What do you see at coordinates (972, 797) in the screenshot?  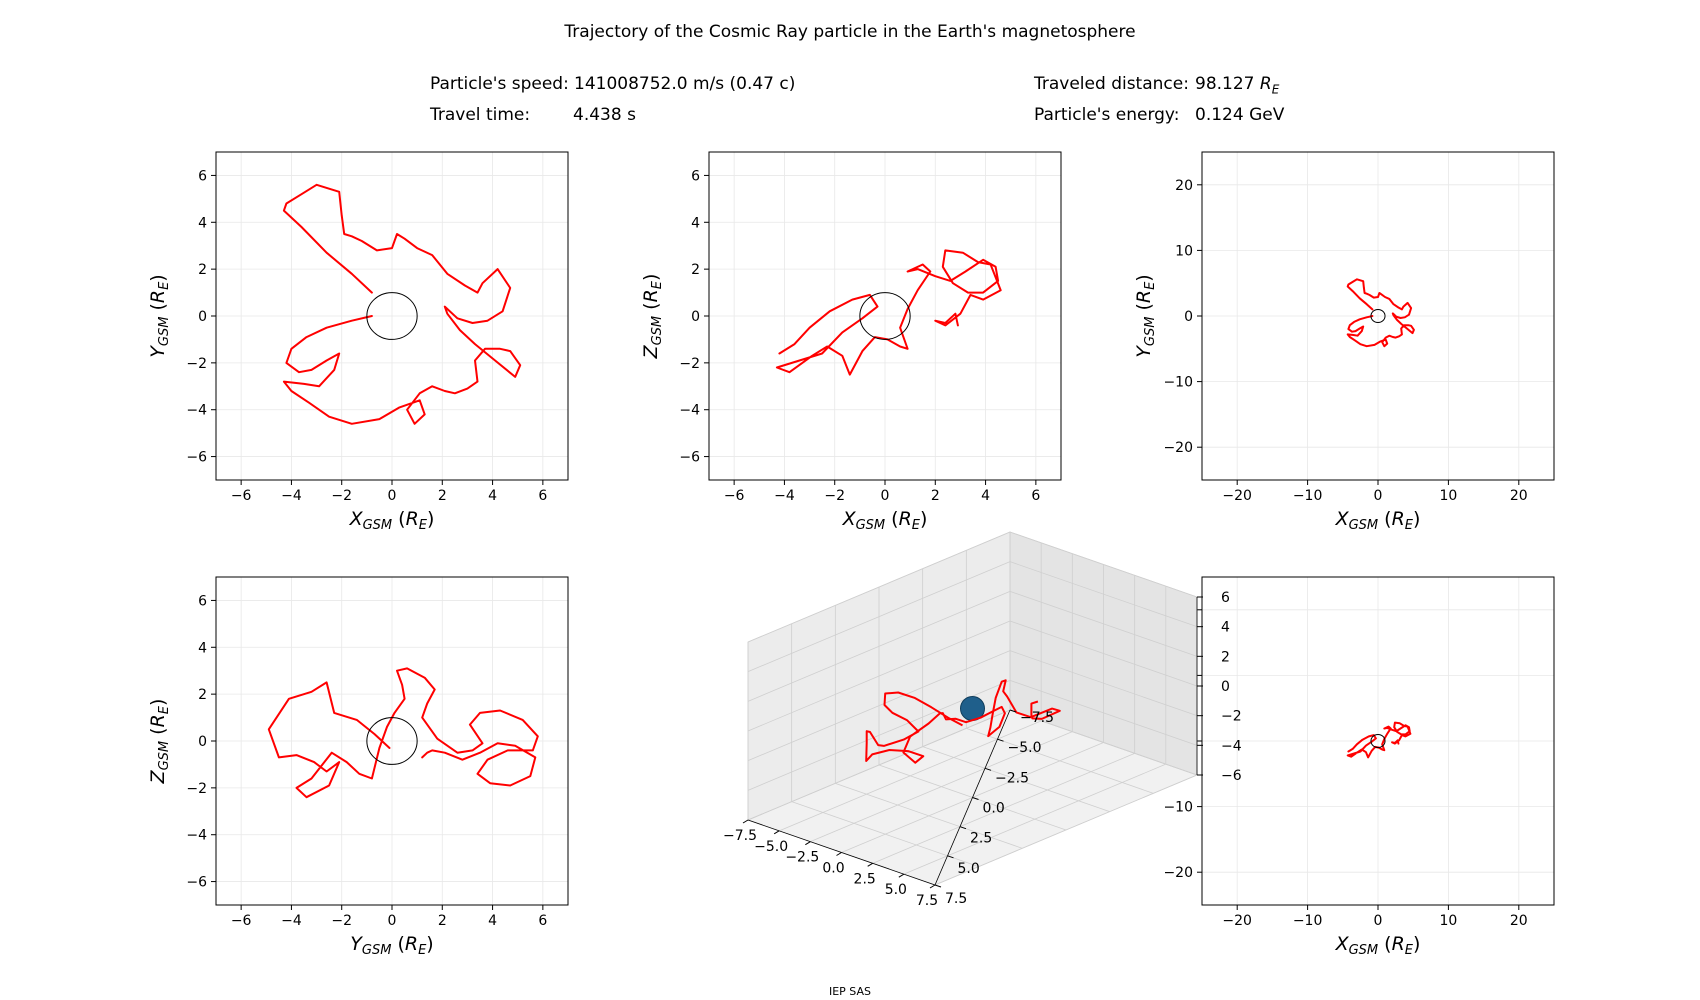 I see `y3d-axis-line` at bounding box center [972, 797].